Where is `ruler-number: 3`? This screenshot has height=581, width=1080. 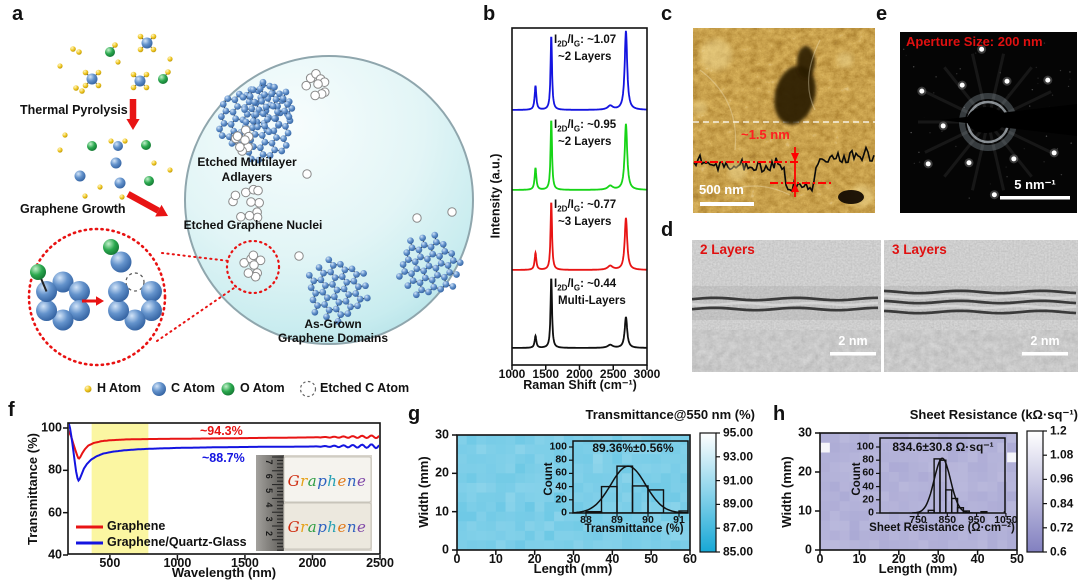 ruler-number: 3 is located at coordinates (269, 519).